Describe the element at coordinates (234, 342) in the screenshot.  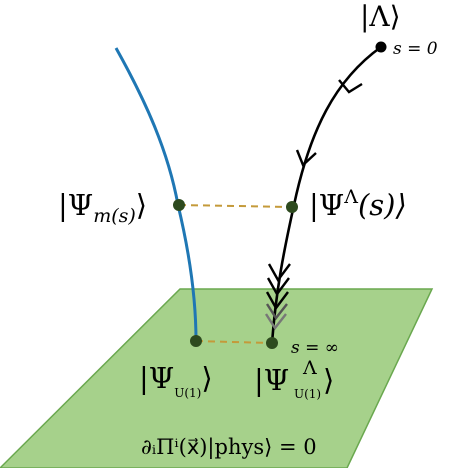
I see `dashed-connector-bottom` at that location.